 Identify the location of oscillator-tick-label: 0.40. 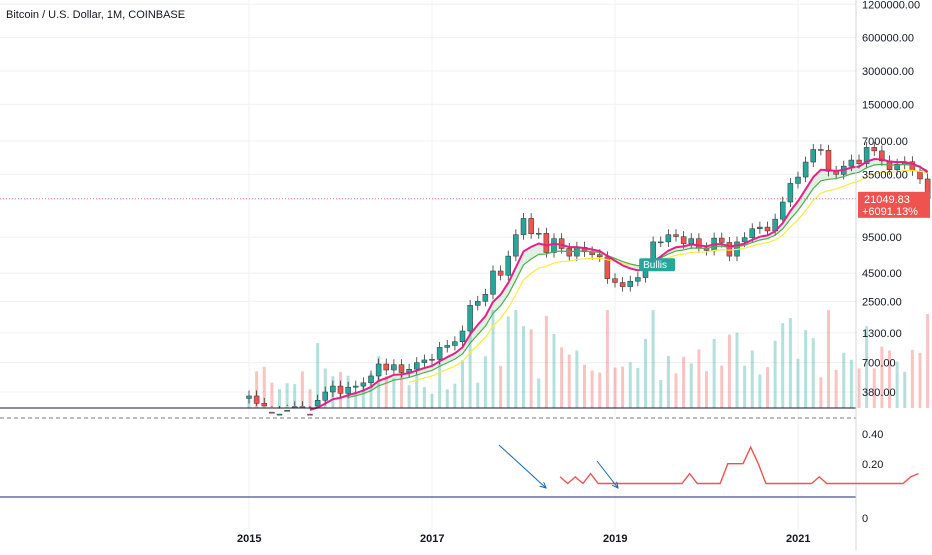
(872, 435).